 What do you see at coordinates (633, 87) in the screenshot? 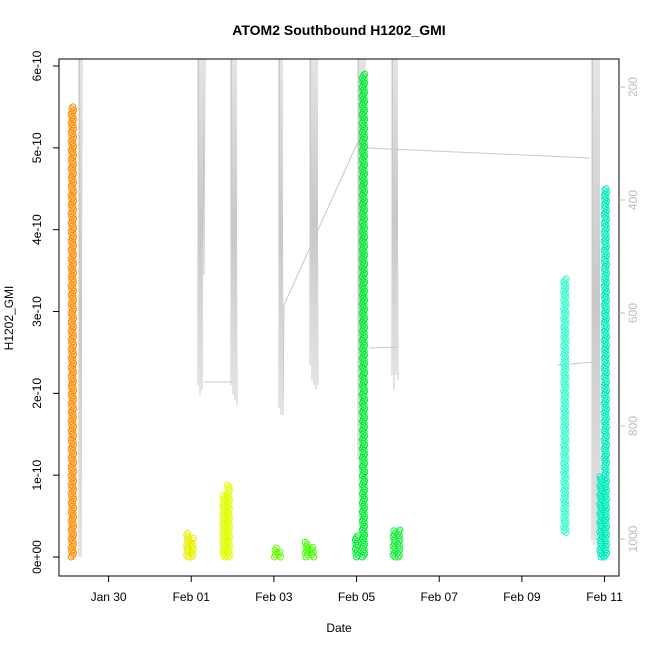
I see `right-tick-label: 200` at bounding box center [633, 87].